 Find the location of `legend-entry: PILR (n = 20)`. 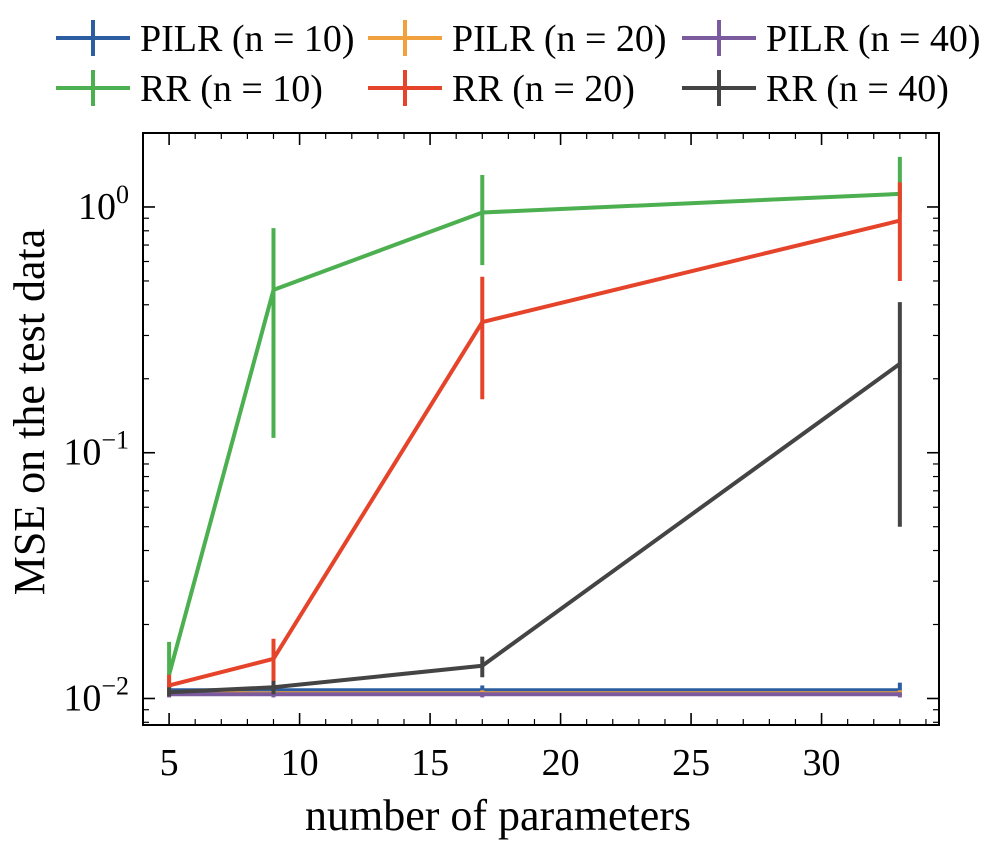

legend-entry: PILR (n = 20) is located at coordinates (517, 39).